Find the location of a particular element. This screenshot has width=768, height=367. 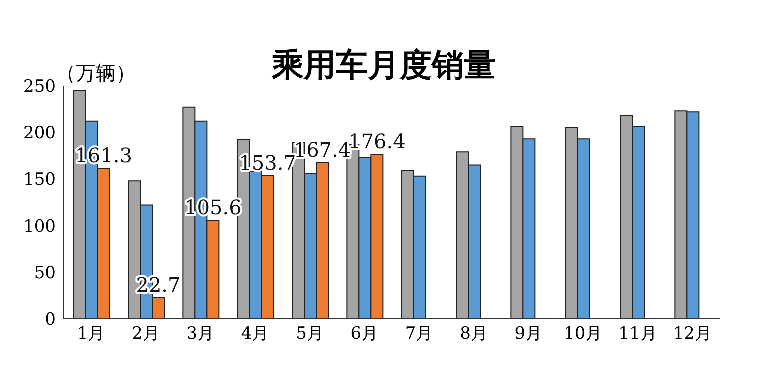

x-tick-label: 5月 is located at coordinates (310, 334).